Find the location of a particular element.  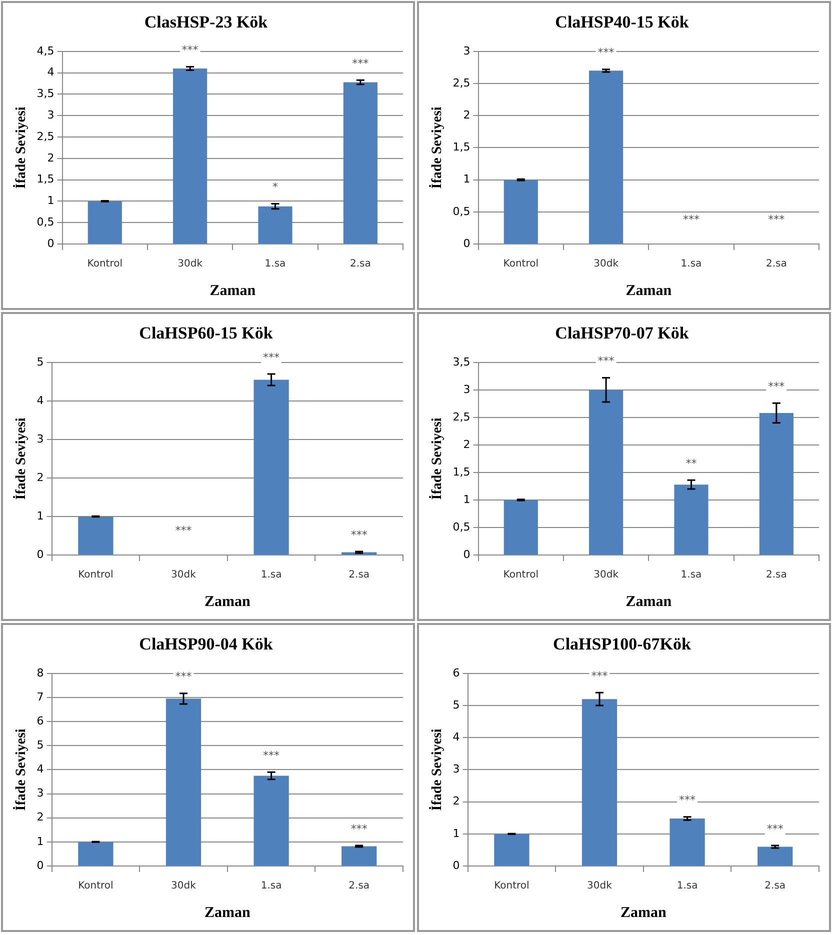

y-tick-label: 8 is located at coordinates (40, 673).